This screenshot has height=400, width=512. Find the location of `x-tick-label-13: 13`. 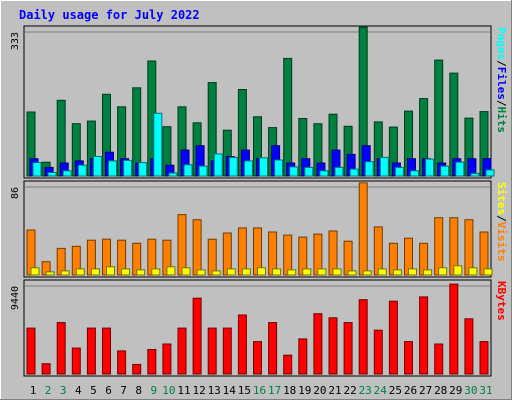

x-tick-label-13: 13 is located at coordinates (214, 390).